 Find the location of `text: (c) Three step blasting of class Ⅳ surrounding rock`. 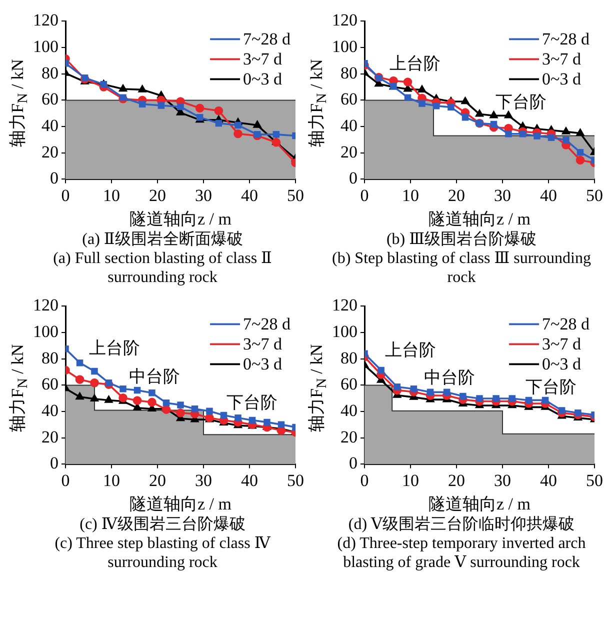

text: (c) Three step blasting of class Ⅳ surrounding rock is located at coordinates (163, 553).